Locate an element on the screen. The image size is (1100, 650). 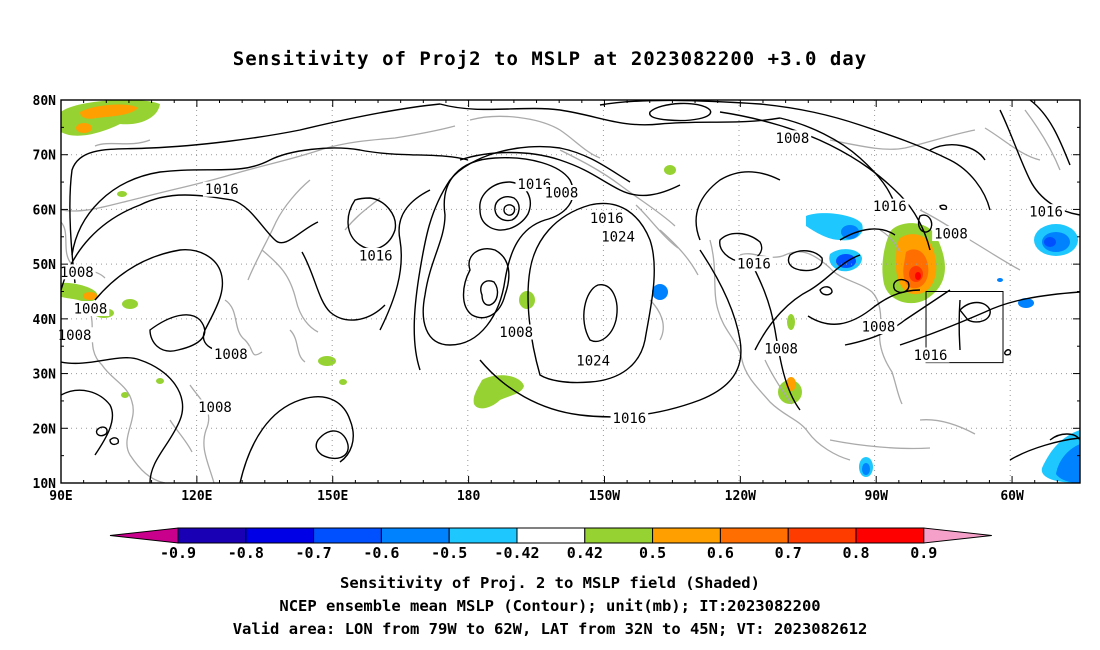
colorbar-label: -0.5 is located at coordinates (449, 553).